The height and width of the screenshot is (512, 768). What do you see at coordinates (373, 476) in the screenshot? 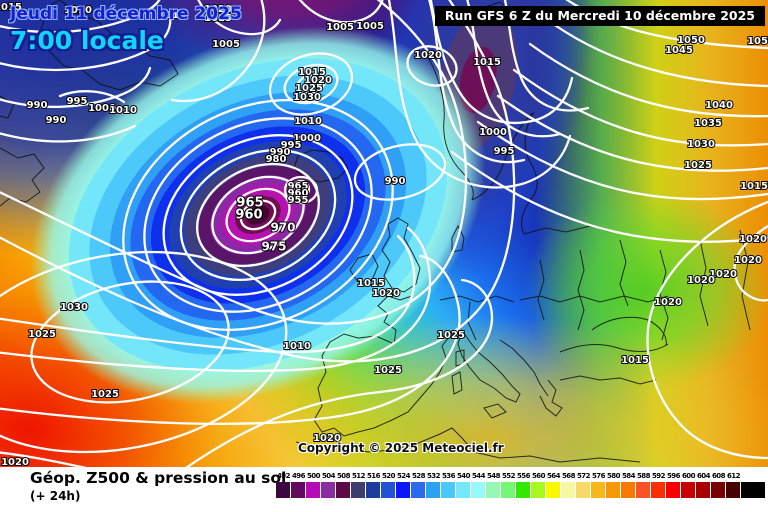
I see `colorbar-tick: 516` at bounding box center [373, 476].